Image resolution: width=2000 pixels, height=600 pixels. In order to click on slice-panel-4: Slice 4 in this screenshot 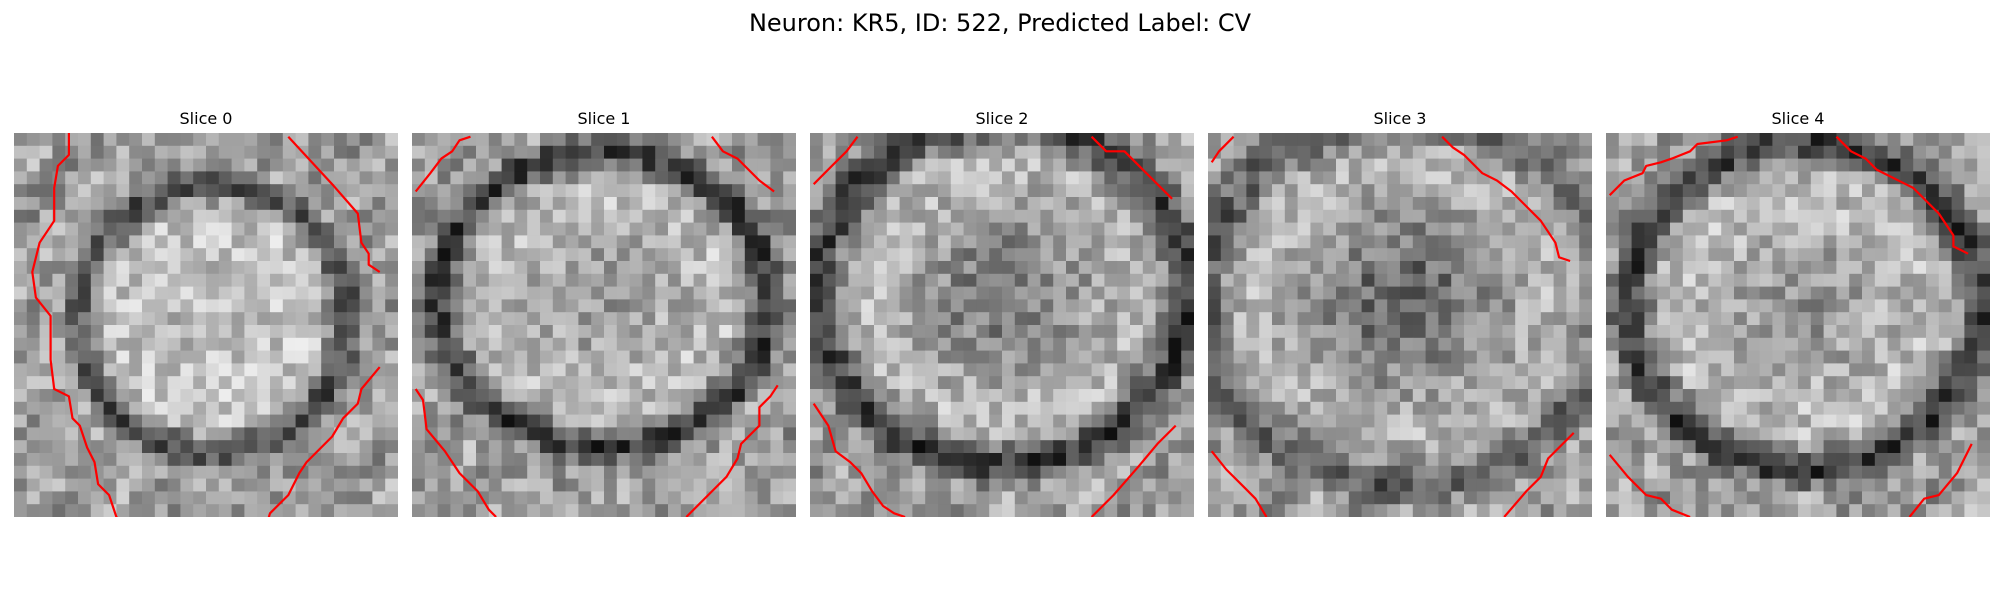, I will do `click(1798, 312)`.